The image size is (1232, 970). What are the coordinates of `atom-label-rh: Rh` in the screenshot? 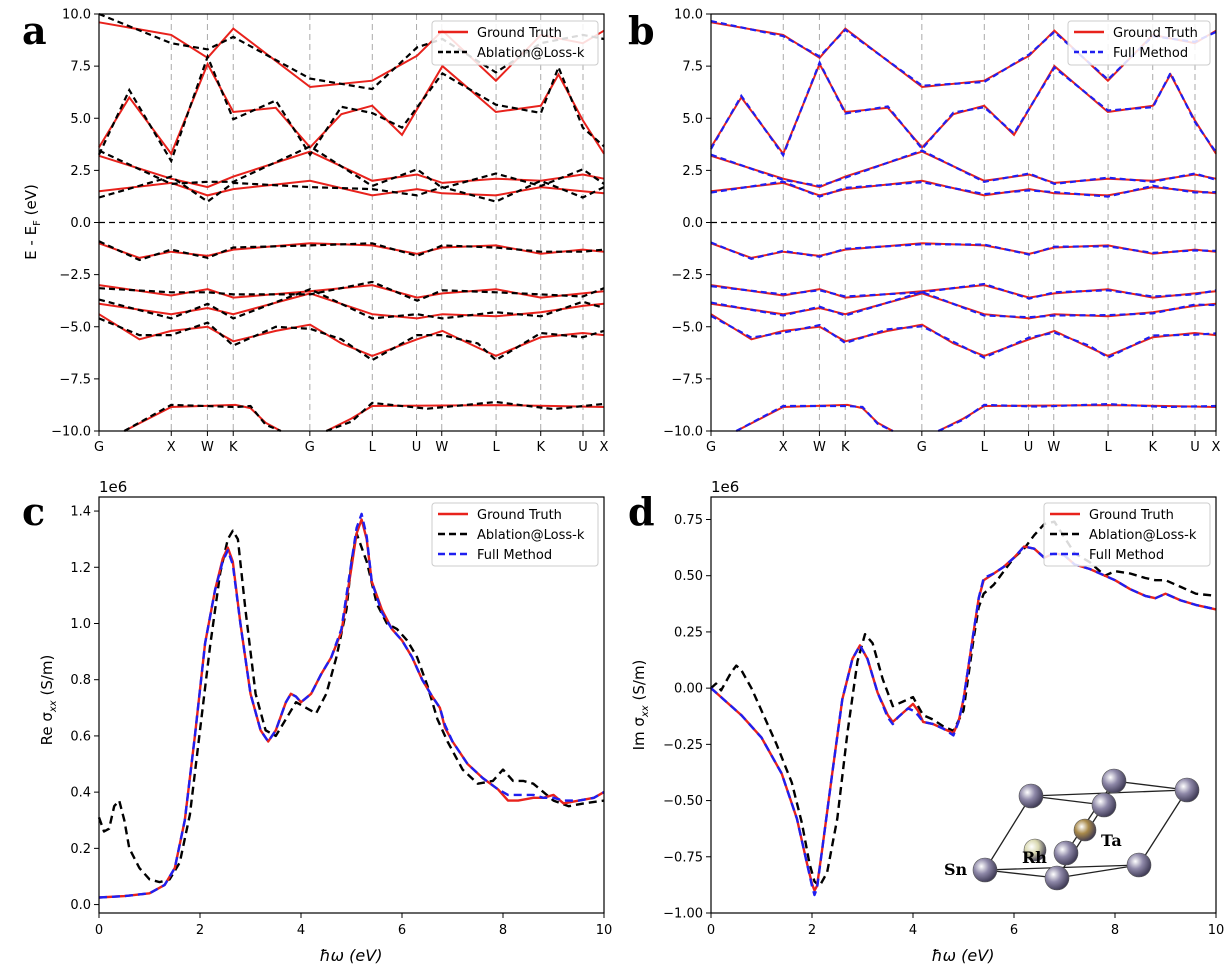 It's located at (1034, 857).